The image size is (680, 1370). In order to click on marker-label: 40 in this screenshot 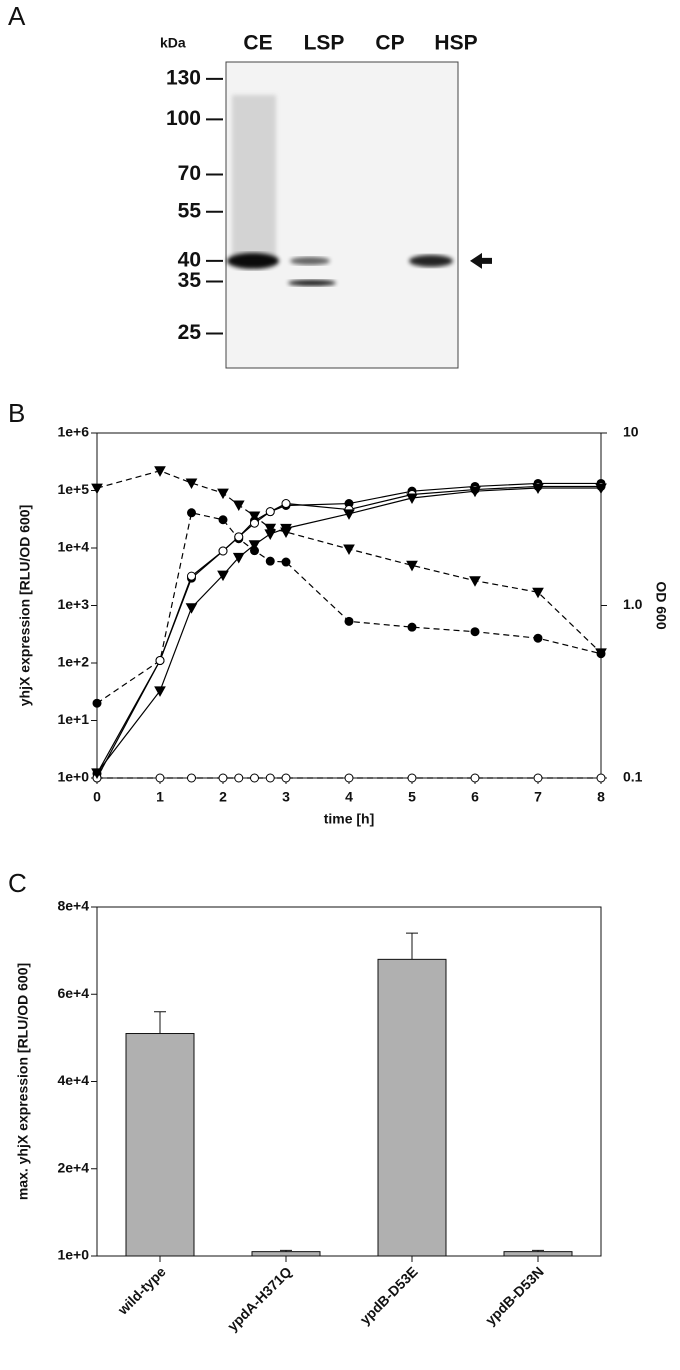, I will do `click(189, 259)`.